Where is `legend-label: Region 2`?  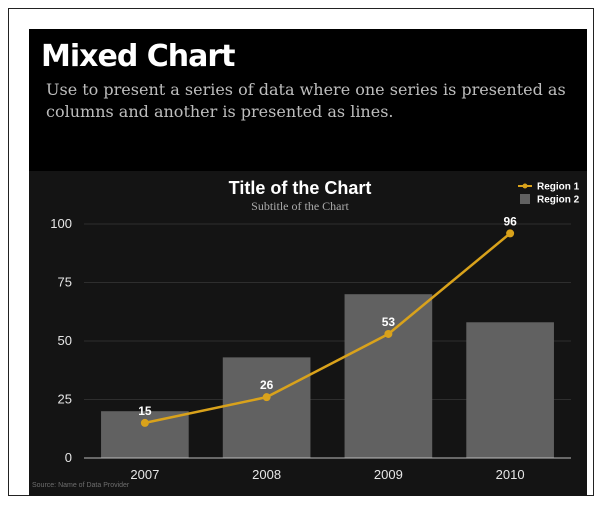
legend-label: Region 2 is located at coordinates (558, 200).